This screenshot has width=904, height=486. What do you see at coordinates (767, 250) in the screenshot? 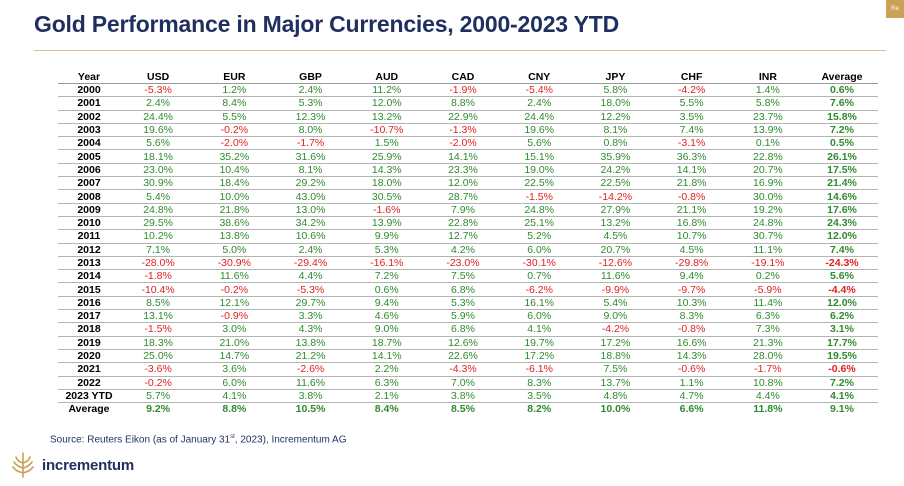
I see `value-cell: 11.1%` at bounding box center [767, 250].